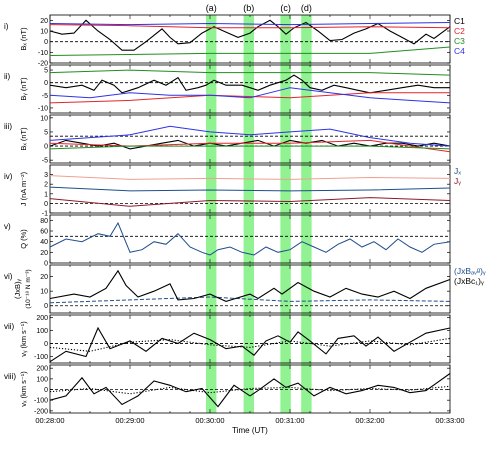 Image resolution: width=500 pixels, height=469 pixels. What do you see at coordinates (46, 175) in the screenshot?
I see `y-tick-label: 3` at bounding box center [46, 175].